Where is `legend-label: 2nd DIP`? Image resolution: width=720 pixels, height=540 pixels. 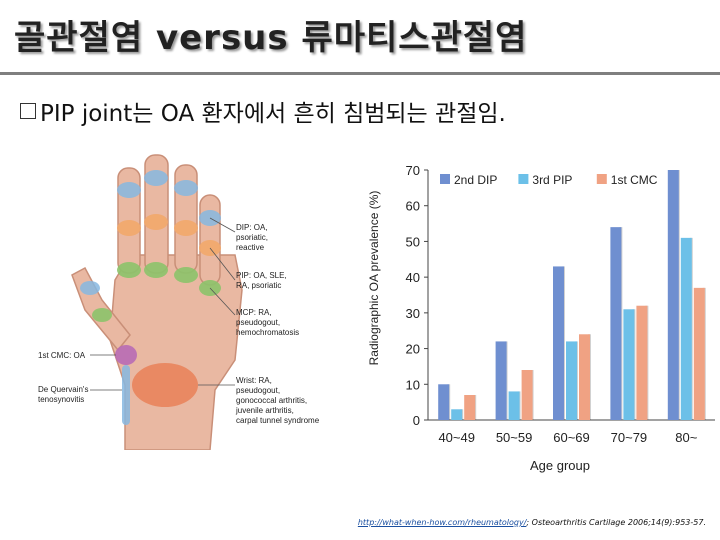 legend-label: 2nd DIP is located at coordinates (475, 180).